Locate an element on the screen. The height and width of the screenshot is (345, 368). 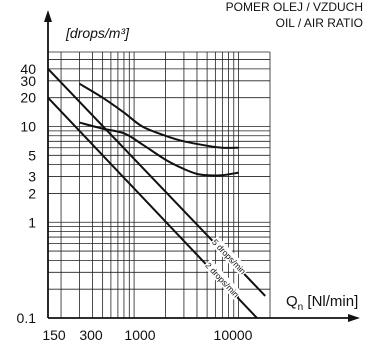
x-tick-label: 150 is located at coordinates (54, 335).